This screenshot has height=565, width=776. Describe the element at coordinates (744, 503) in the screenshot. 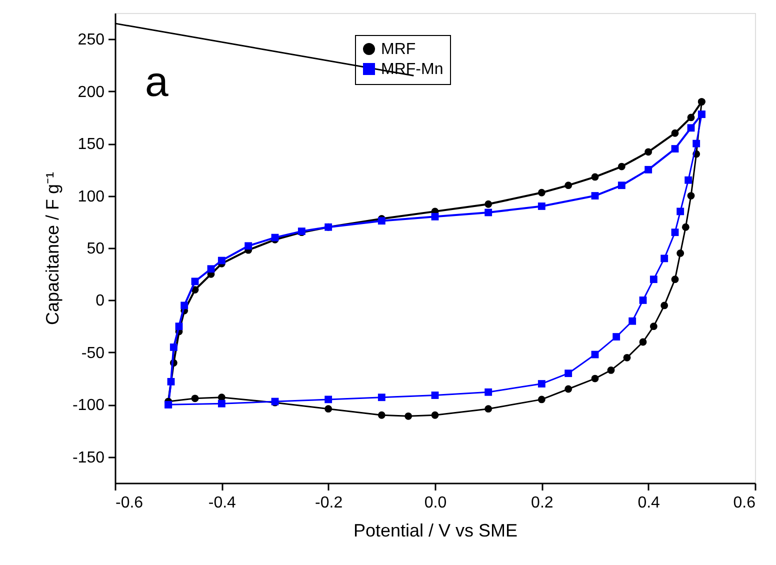

I see `x-tick-label: 0.6` at that location.